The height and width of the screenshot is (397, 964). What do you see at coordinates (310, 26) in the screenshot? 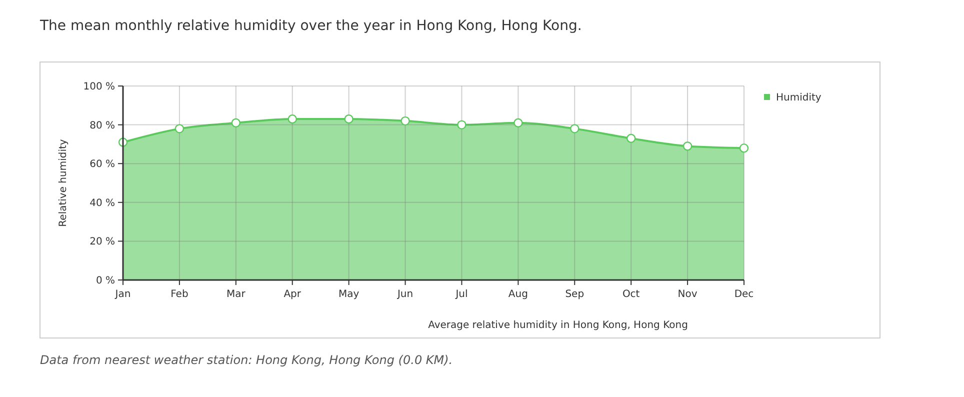
I see `chart-title: The mean monthly relative humidity over the year in Hong Kong, Hong Kong.` at bounding box center [310, 26].